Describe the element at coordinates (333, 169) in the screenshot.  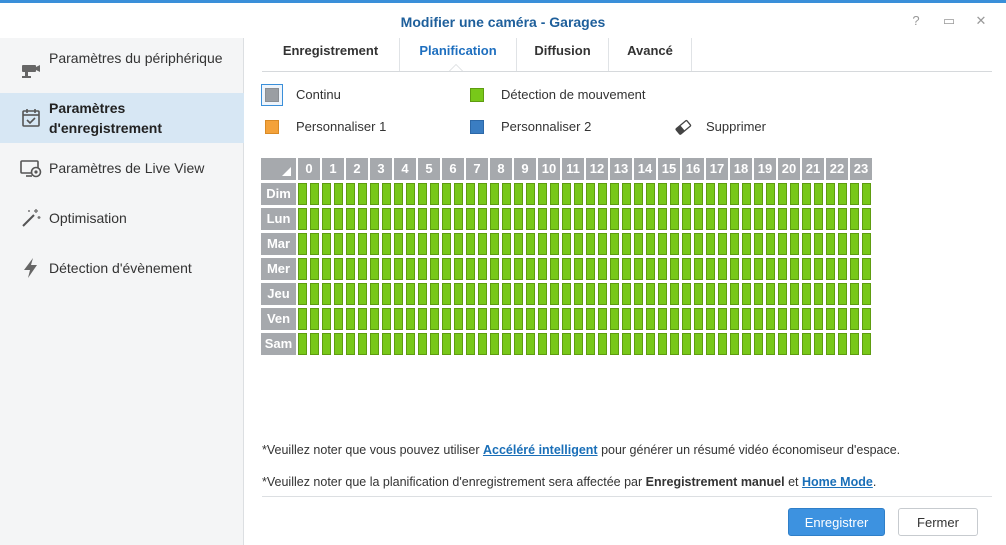
I see `hour-header: 1` at that location.